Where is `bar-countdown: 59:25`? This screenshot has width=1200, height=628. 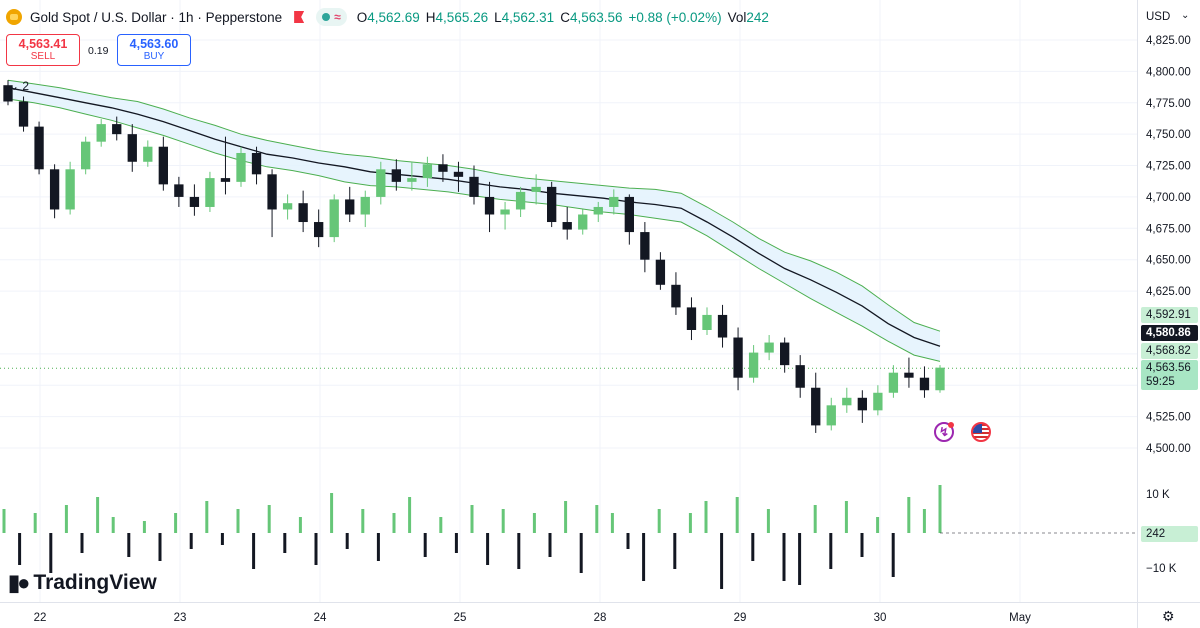 bar-countdown: 59:25 is located at coordinates (1160, 382).